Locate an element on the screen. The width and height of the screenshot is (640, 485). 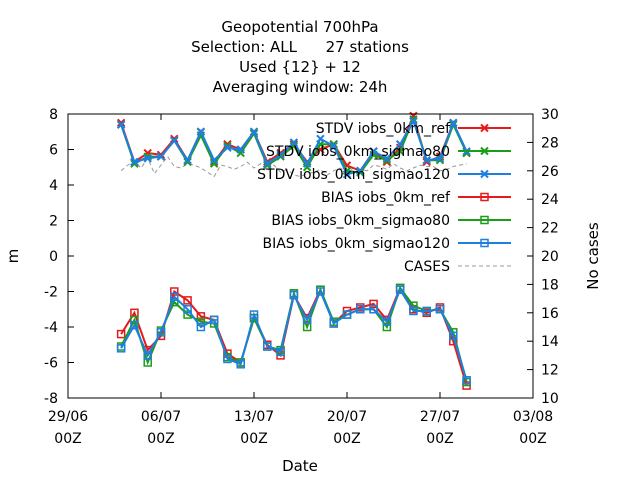
x-tick-label: 29/06 is located at coordinates (68, 417).